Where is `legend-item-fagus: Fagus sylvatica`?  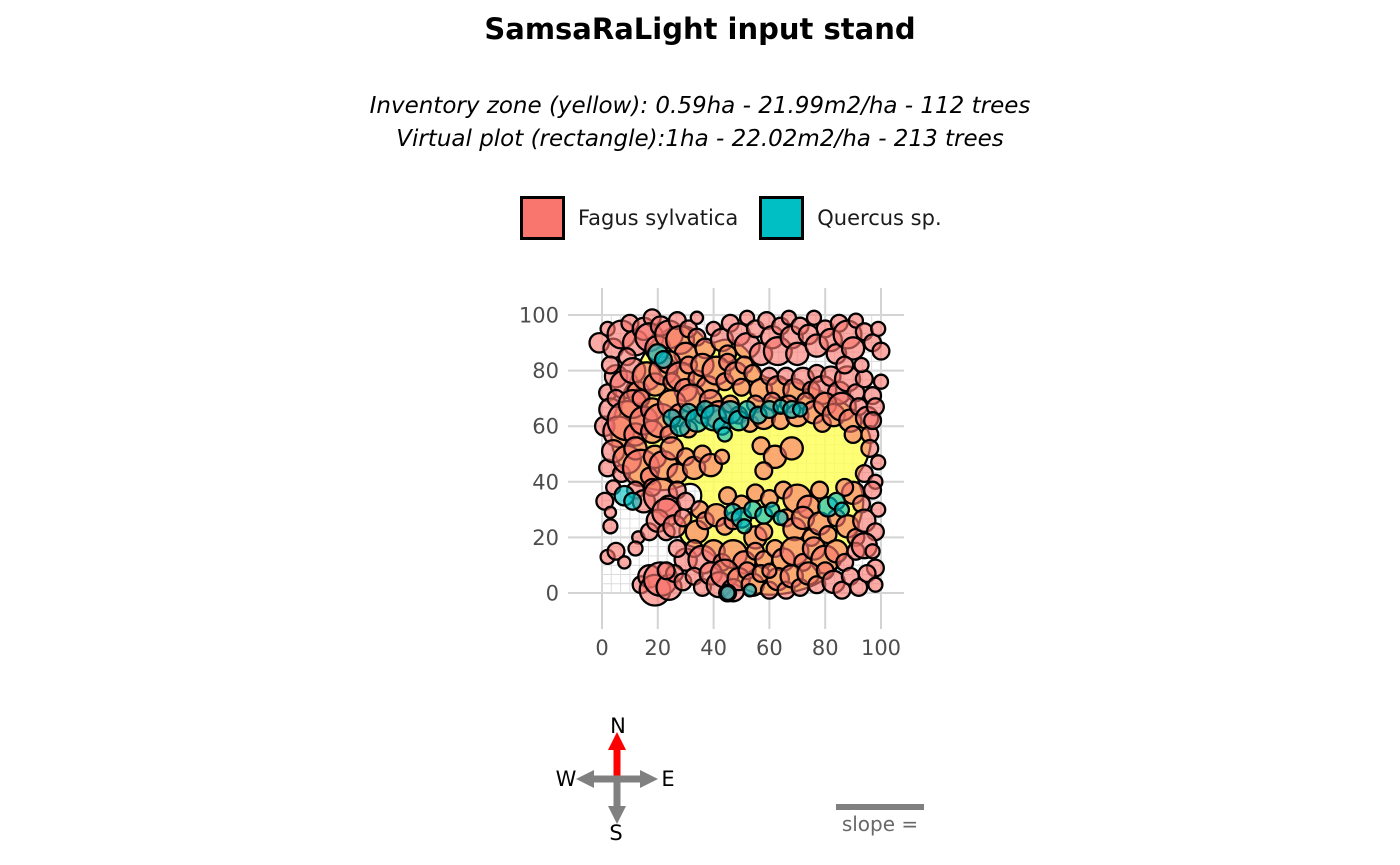
legend-item-fagus: Fagus sylvatica is located at coordinates (639, 218).